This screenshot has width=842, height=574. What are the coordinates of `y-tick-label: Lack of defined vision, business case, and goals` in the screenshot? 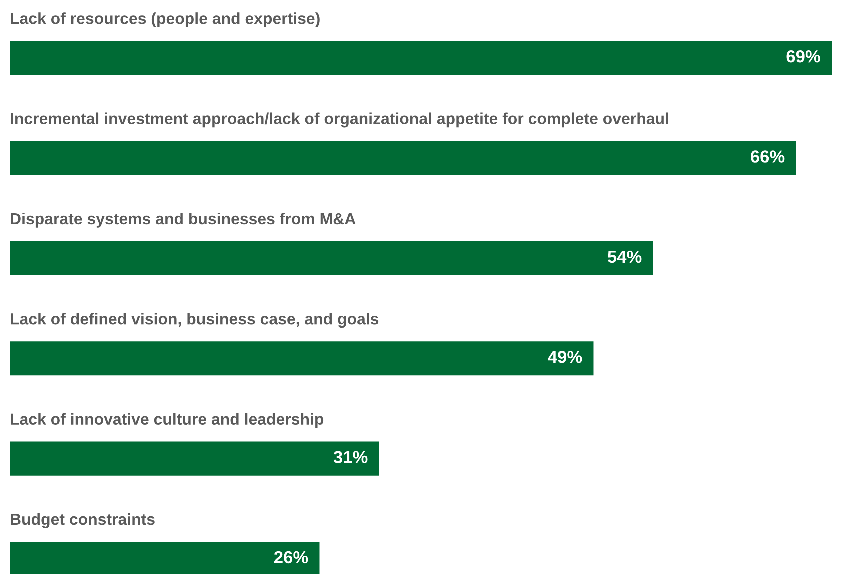 It's located at (195, 320).